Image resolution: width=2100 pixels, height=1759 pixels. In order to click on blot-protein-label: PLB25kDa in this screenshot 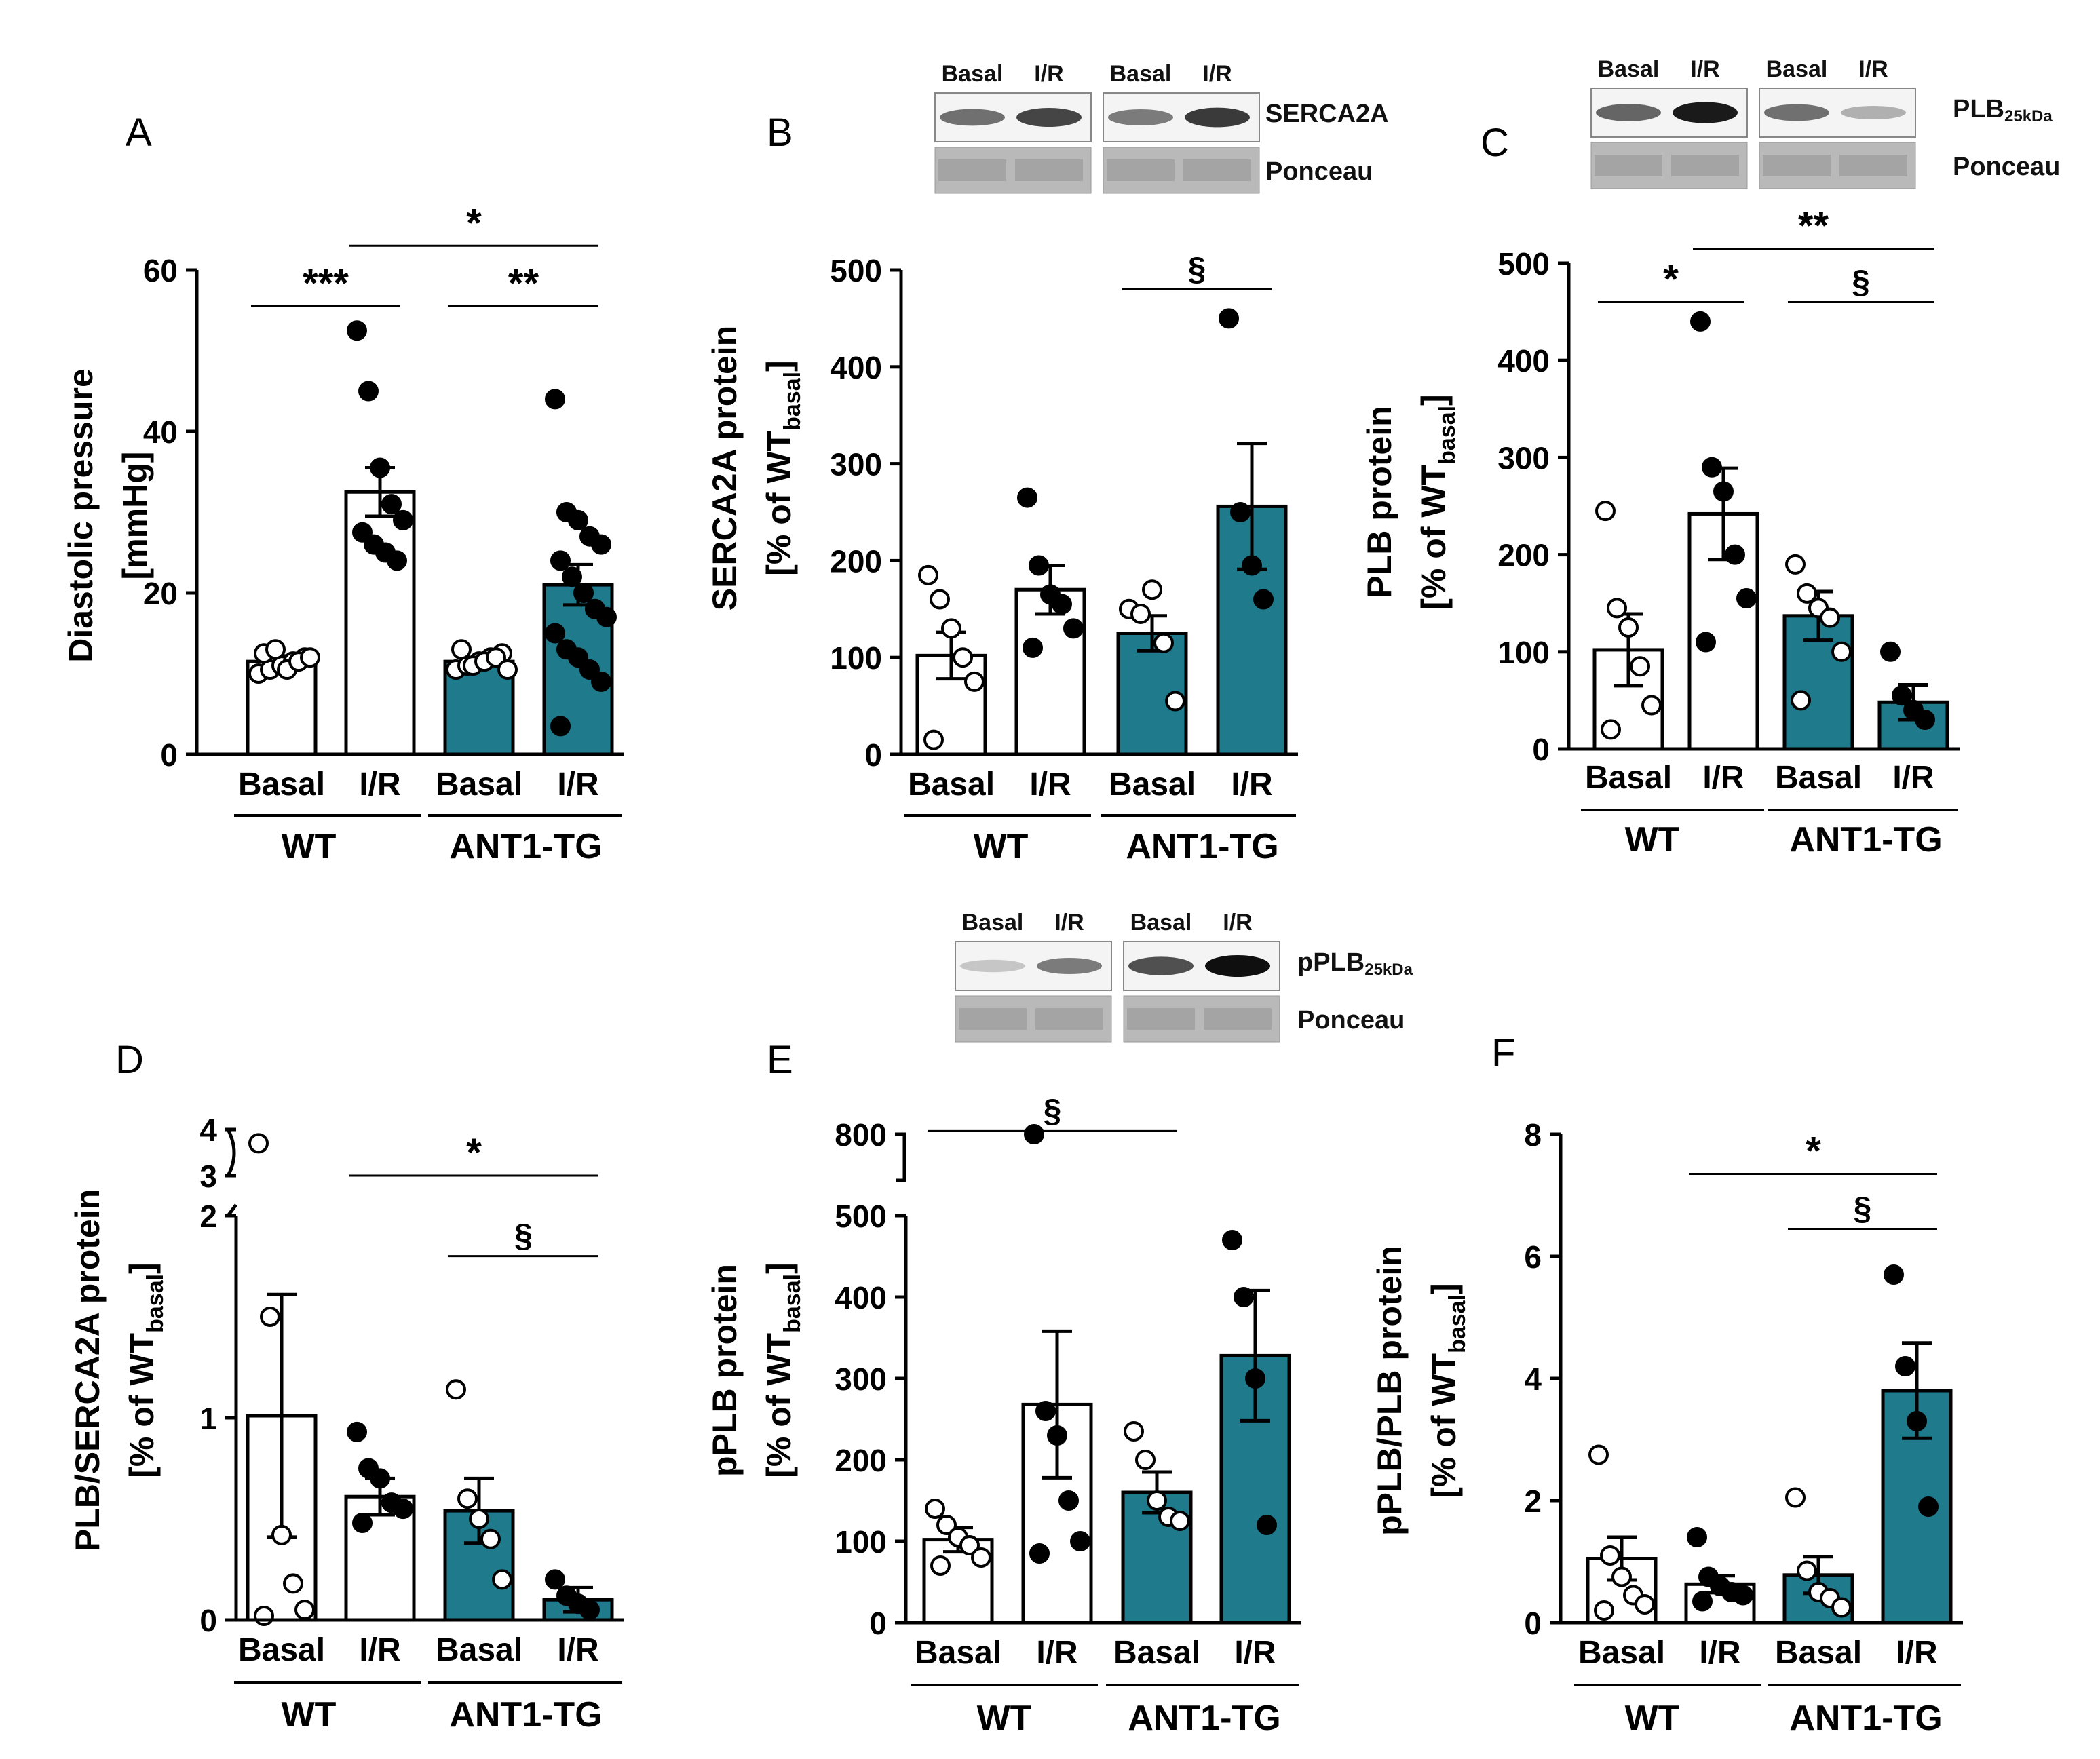, I will do `click(2003, 110)`.